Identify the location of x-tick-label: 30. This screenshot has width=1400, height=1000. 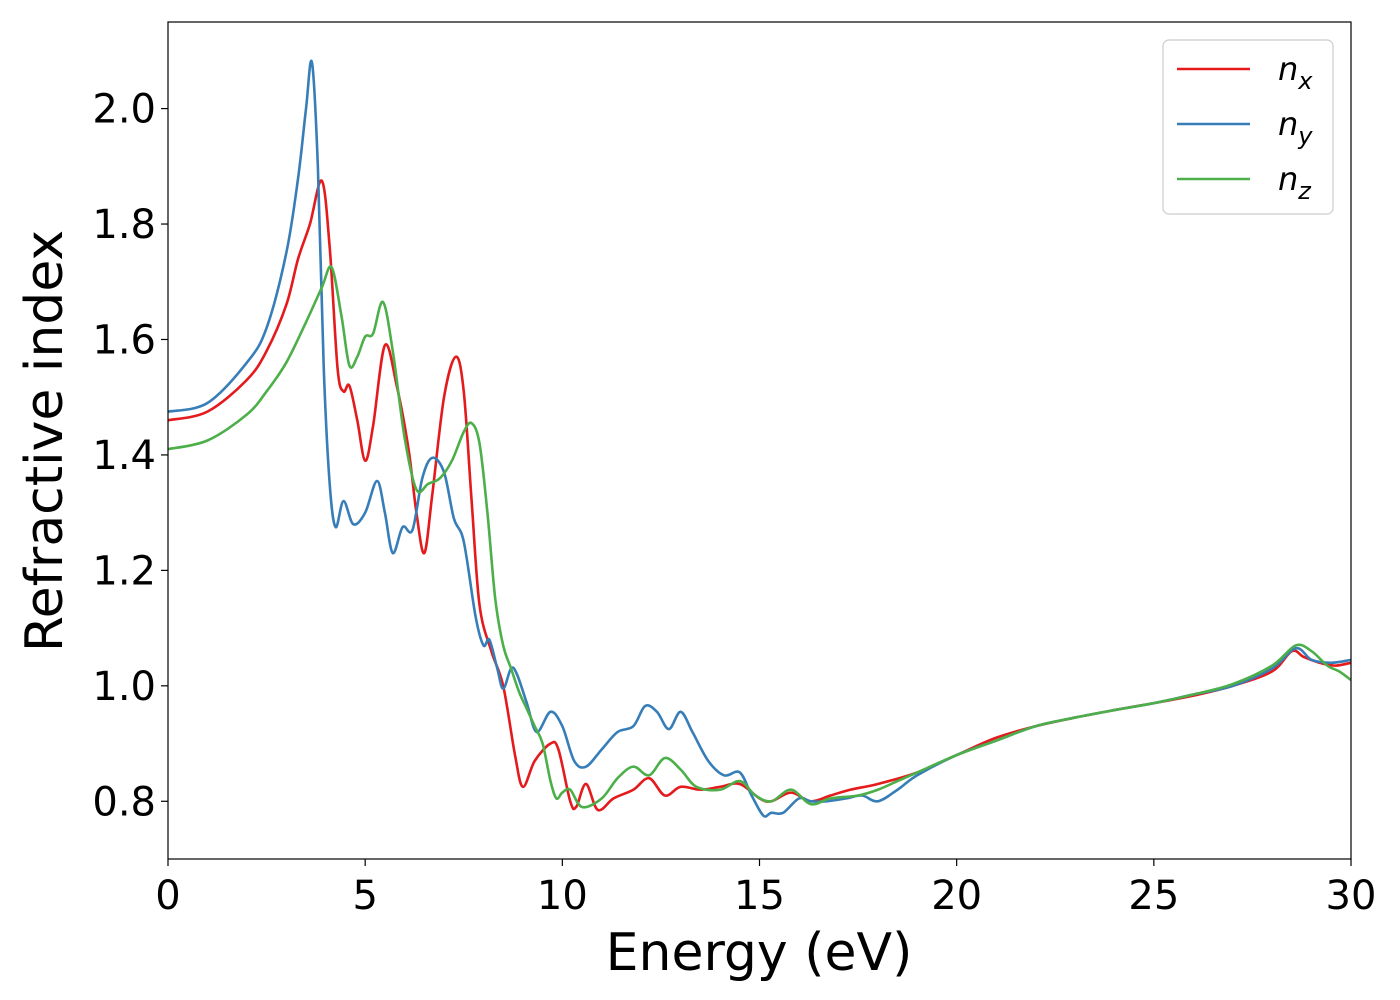
(1351, 896).